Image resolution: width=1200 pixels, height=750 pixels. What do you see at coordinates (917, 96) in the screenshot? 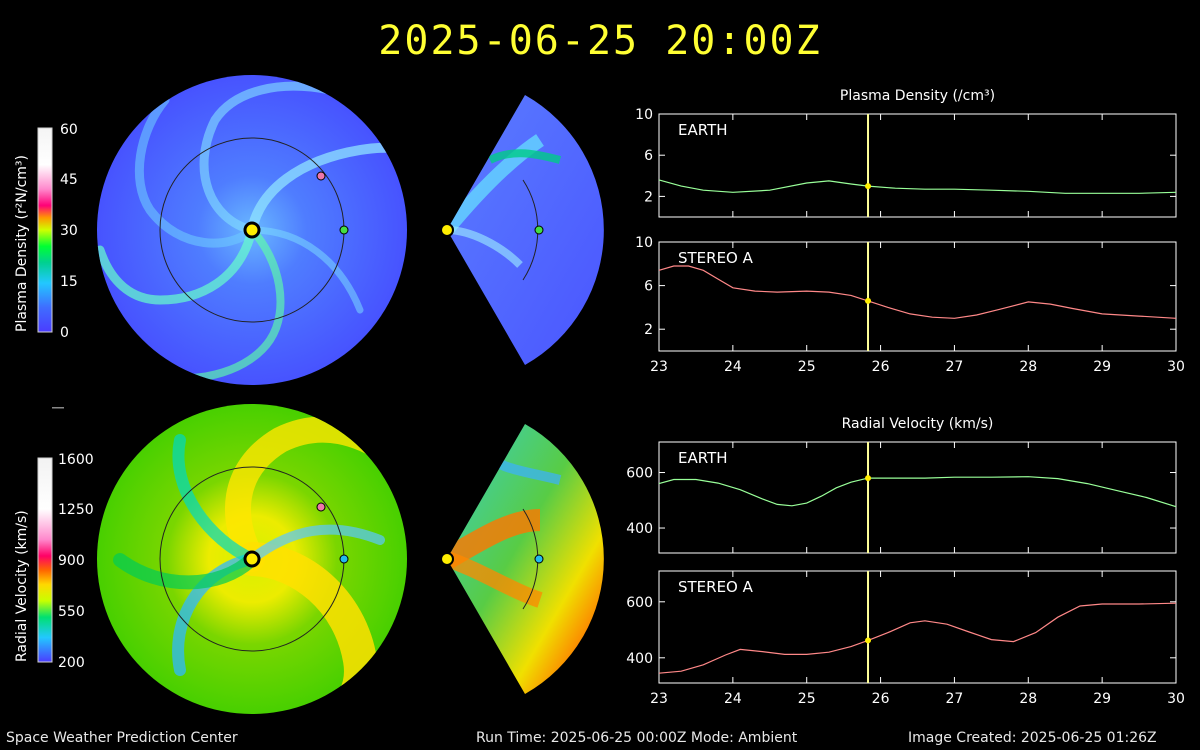
I see `panel-title: Plasma Density (/cm³)` at bounding box center [917, 96].